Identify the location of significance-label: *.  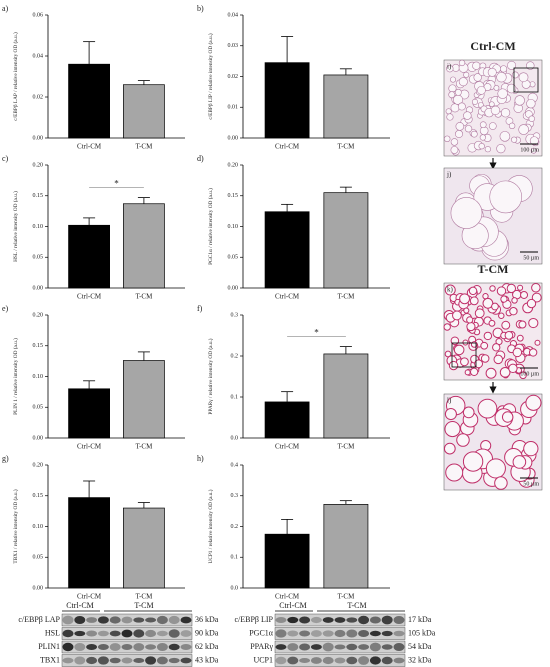
(316, 333).